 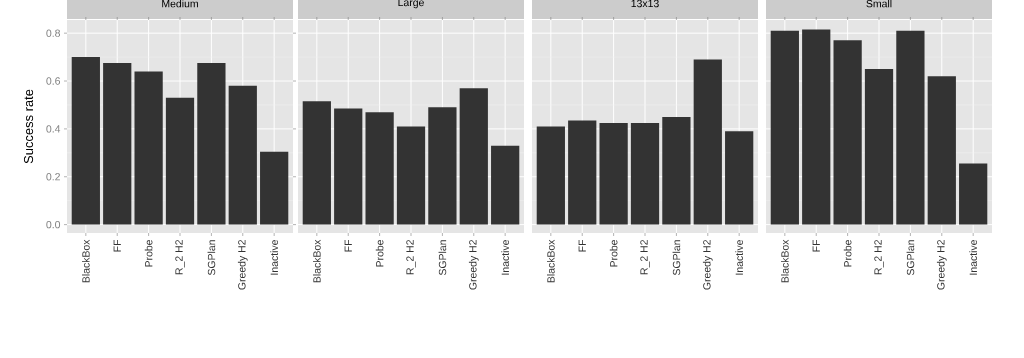 What do you see at coordinates (53, 81) in the screenshot?
I see `y-tick-label: 0.6` at bounding box center [53, 81].